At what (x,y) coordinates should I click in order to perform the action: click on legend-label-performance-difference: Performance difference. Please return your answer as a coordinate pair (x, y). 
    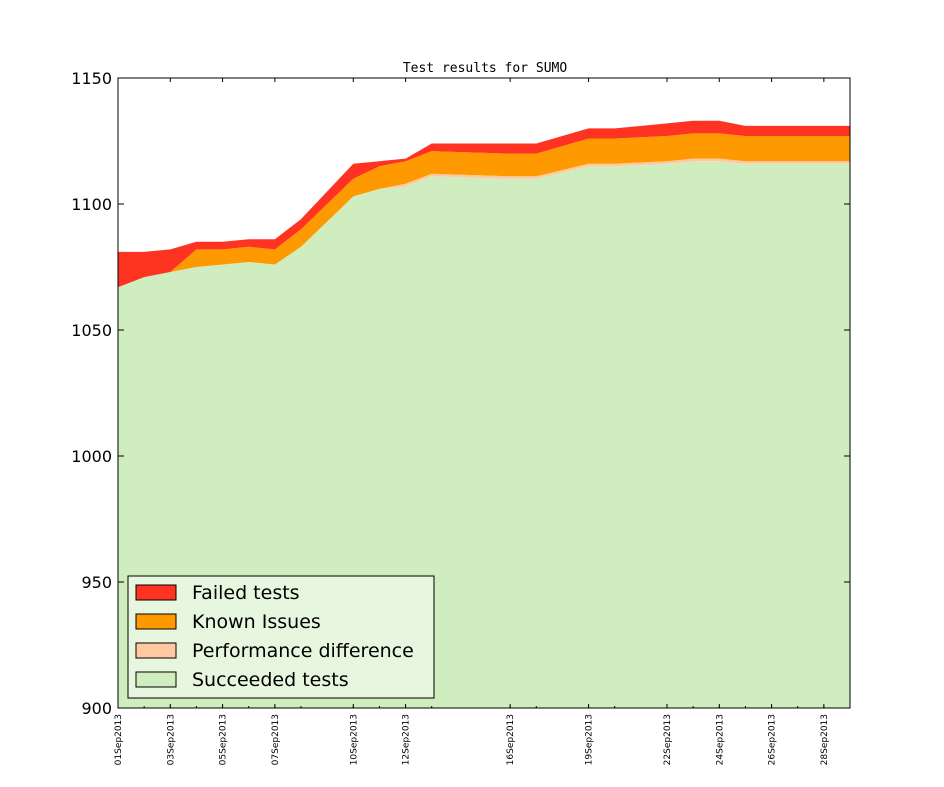
    Looking at the image, I should click on (303, 651).